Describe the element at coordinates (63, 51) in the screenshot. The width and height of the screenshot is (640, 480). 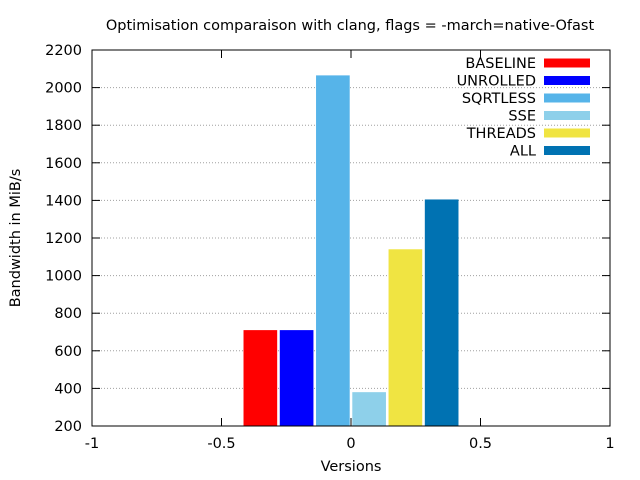
I see `y-tick-label: 2200` at that location.